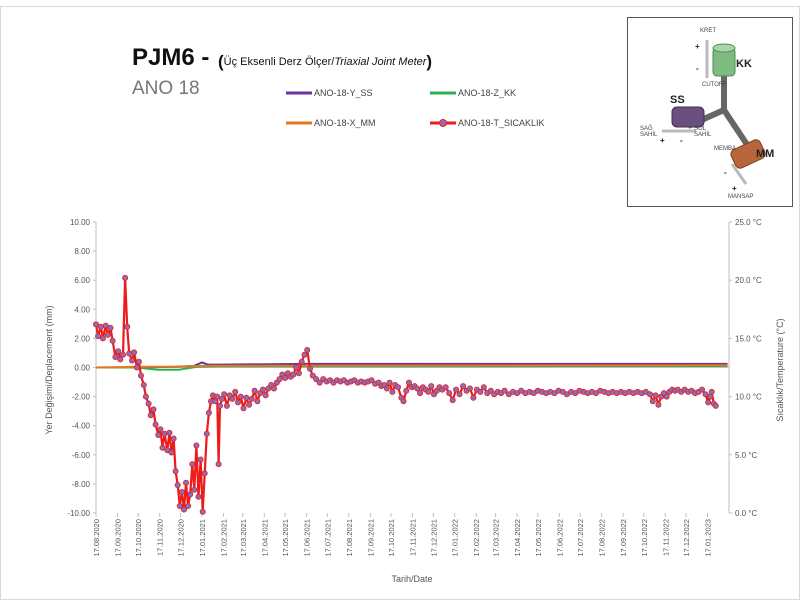 This screenshot has width=800, height=600. Describe the element at coordinates (81, 426) in the screenshot. I see `y-left-tick-label: -4.00` at that location.